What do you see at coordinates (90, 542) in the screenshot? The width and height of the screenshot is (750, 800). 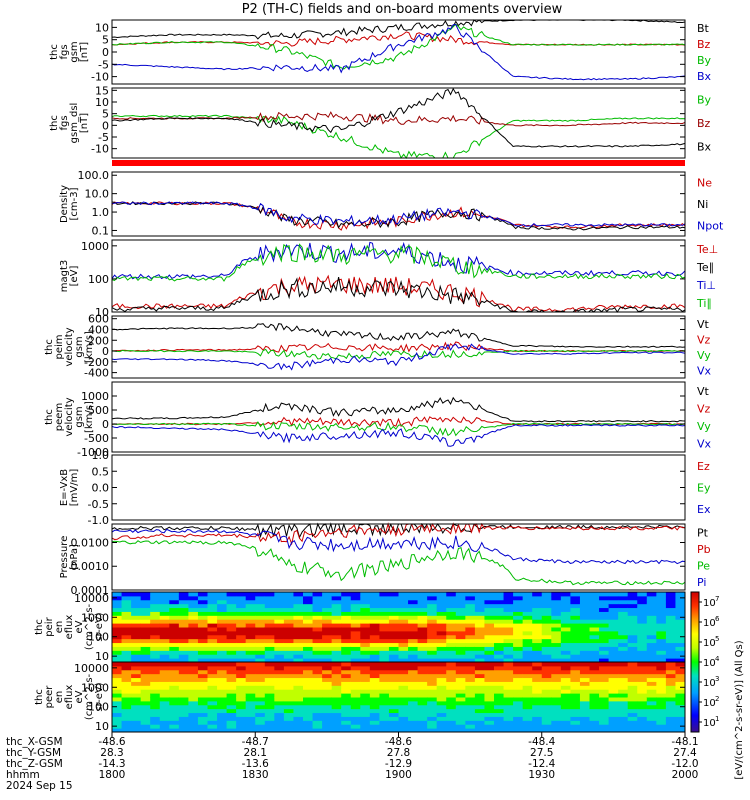 I see `y-tick-label: 0.0100` at bounding box center [90, 542].